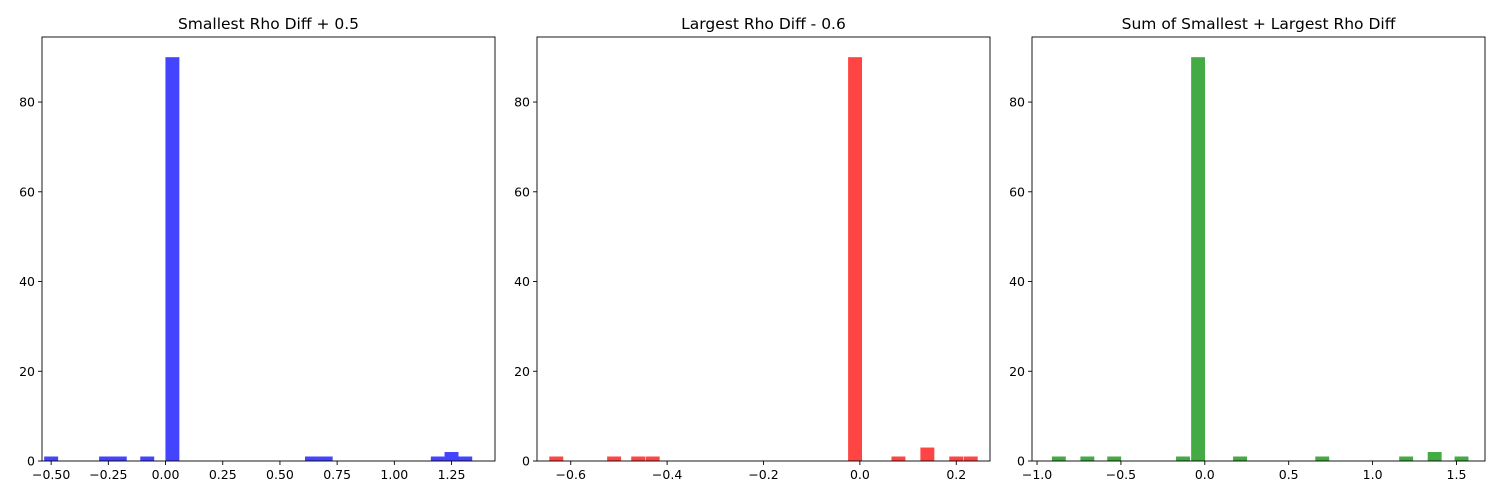 Image resolution: width=1500 pixels, height=500 pixels. What do you see at coordinates (763, 24) in the screenshot?
I see `chart-title: Largest Rho Diff - 0.6` at bounding box center [763, 24].